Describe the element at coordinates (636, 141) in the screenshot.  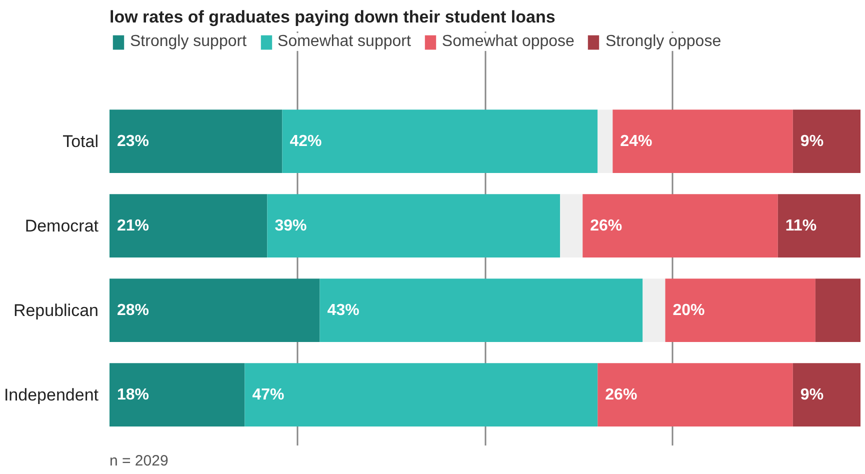
I see `data-label: 24%` at that location.